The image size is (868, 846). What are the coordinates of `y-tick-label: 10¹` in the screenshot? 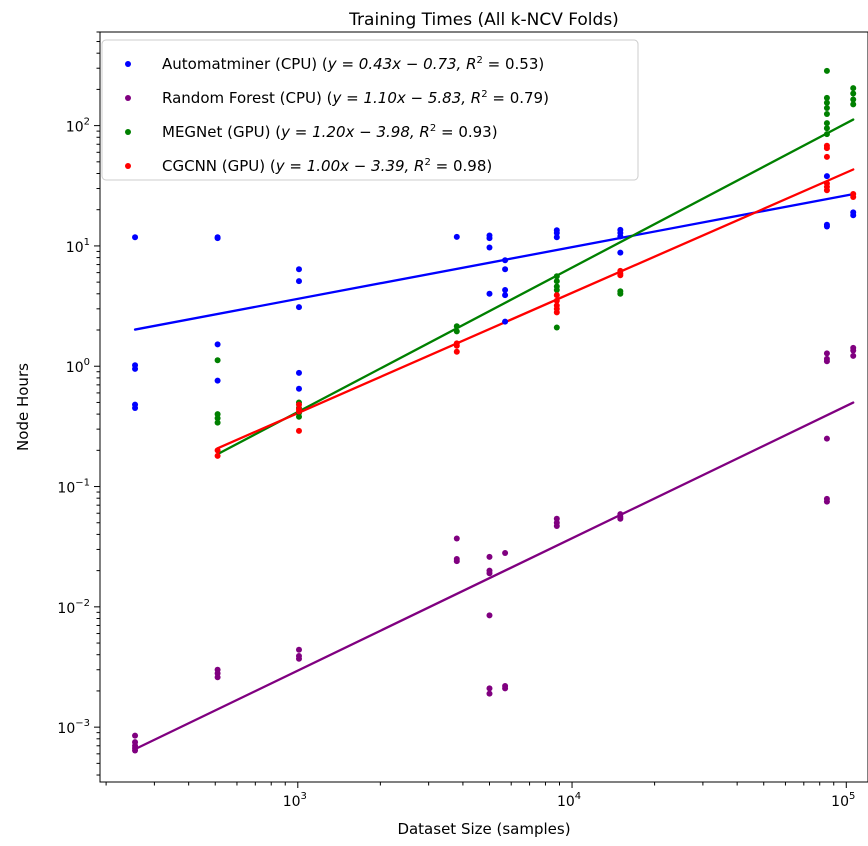 It's located at (78, 246).